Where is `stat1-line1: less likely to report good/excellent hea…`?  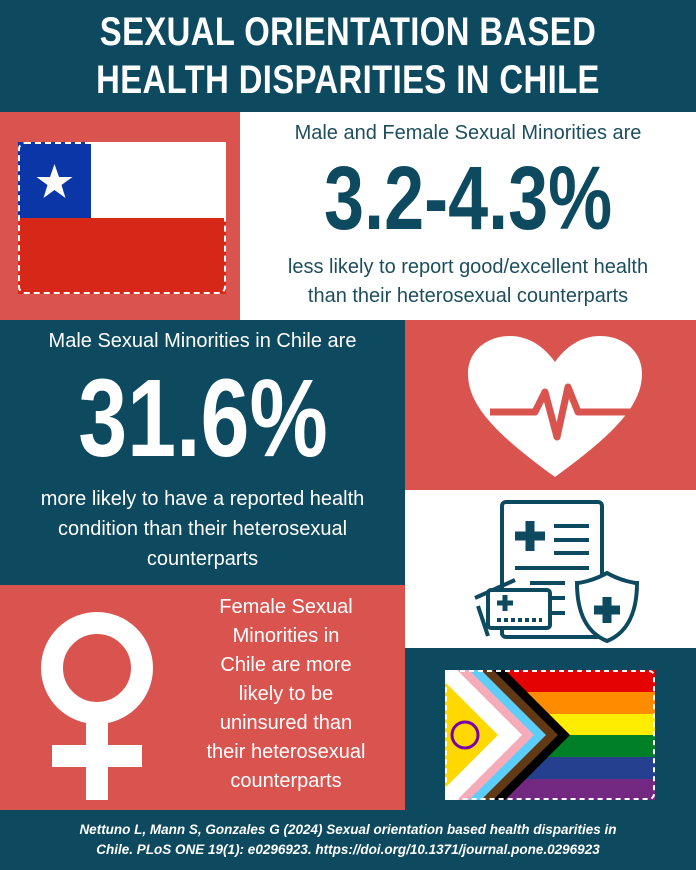
stat1-line1: less likely to report good/excellent hea… is located at coordinates (468, 267).